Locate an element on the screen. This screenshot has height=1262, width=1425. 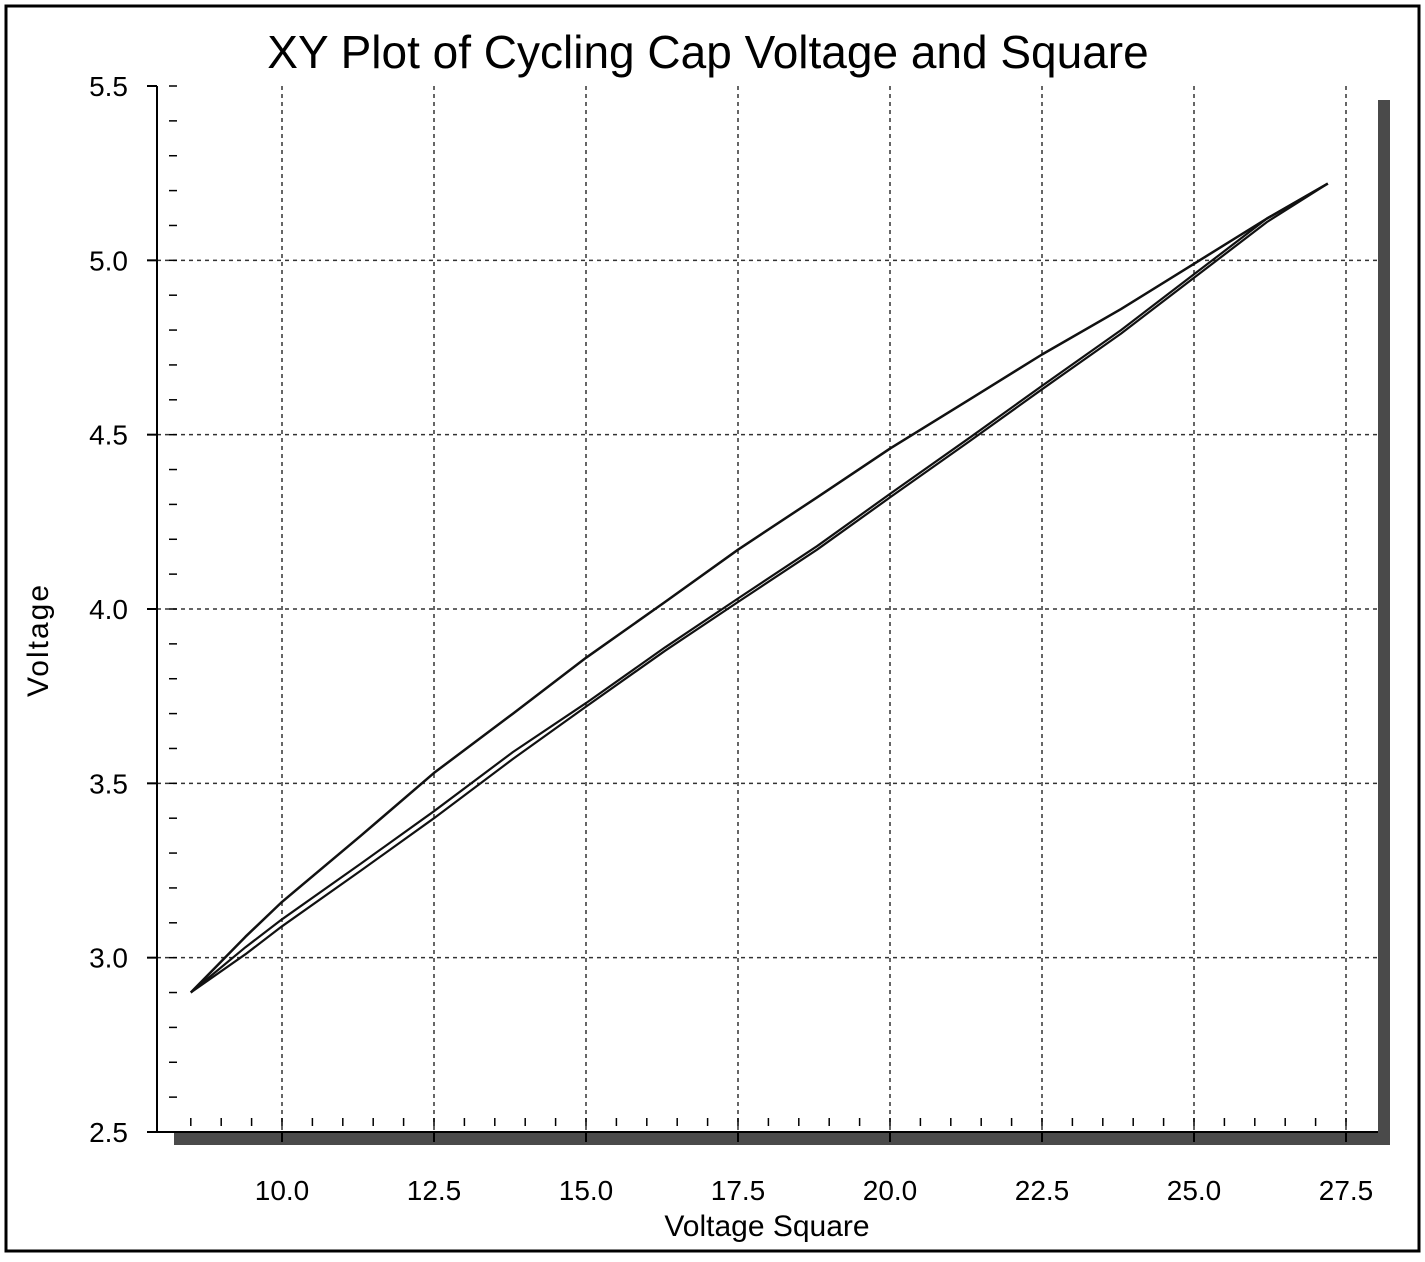
x-tick-label: 20.0 is located at coordinates (890, 1190).